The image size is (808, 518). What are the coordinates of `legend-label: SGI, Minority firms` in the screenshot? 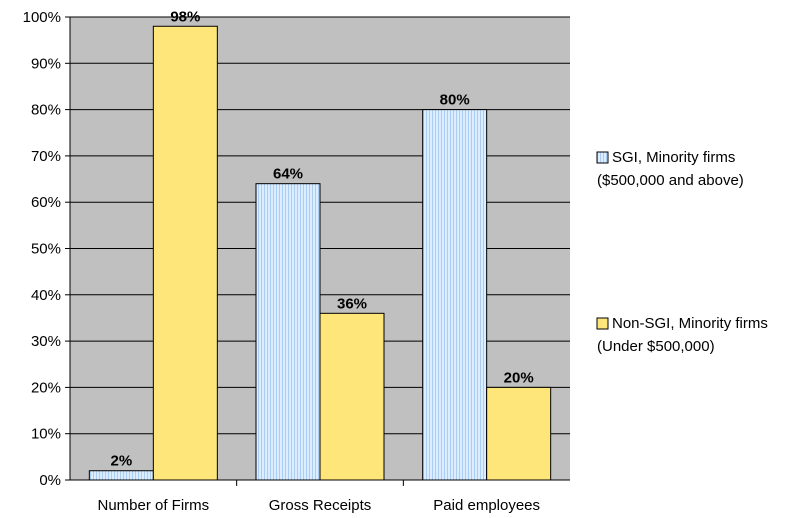 It's located at (673, 157).